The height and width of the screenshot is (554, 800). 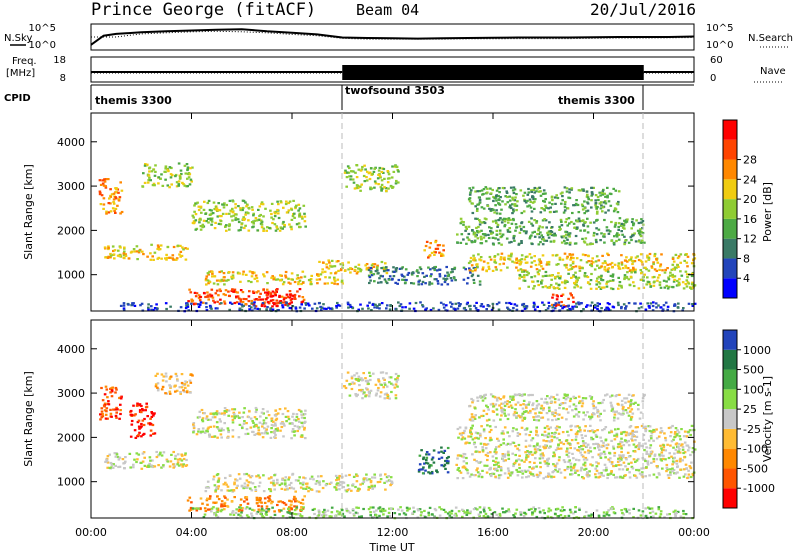 What do you see at coordinates (42, 28) in the screenshot?
I see `noise-tick-left-top: 10^5` at bounding box center [42, 28].